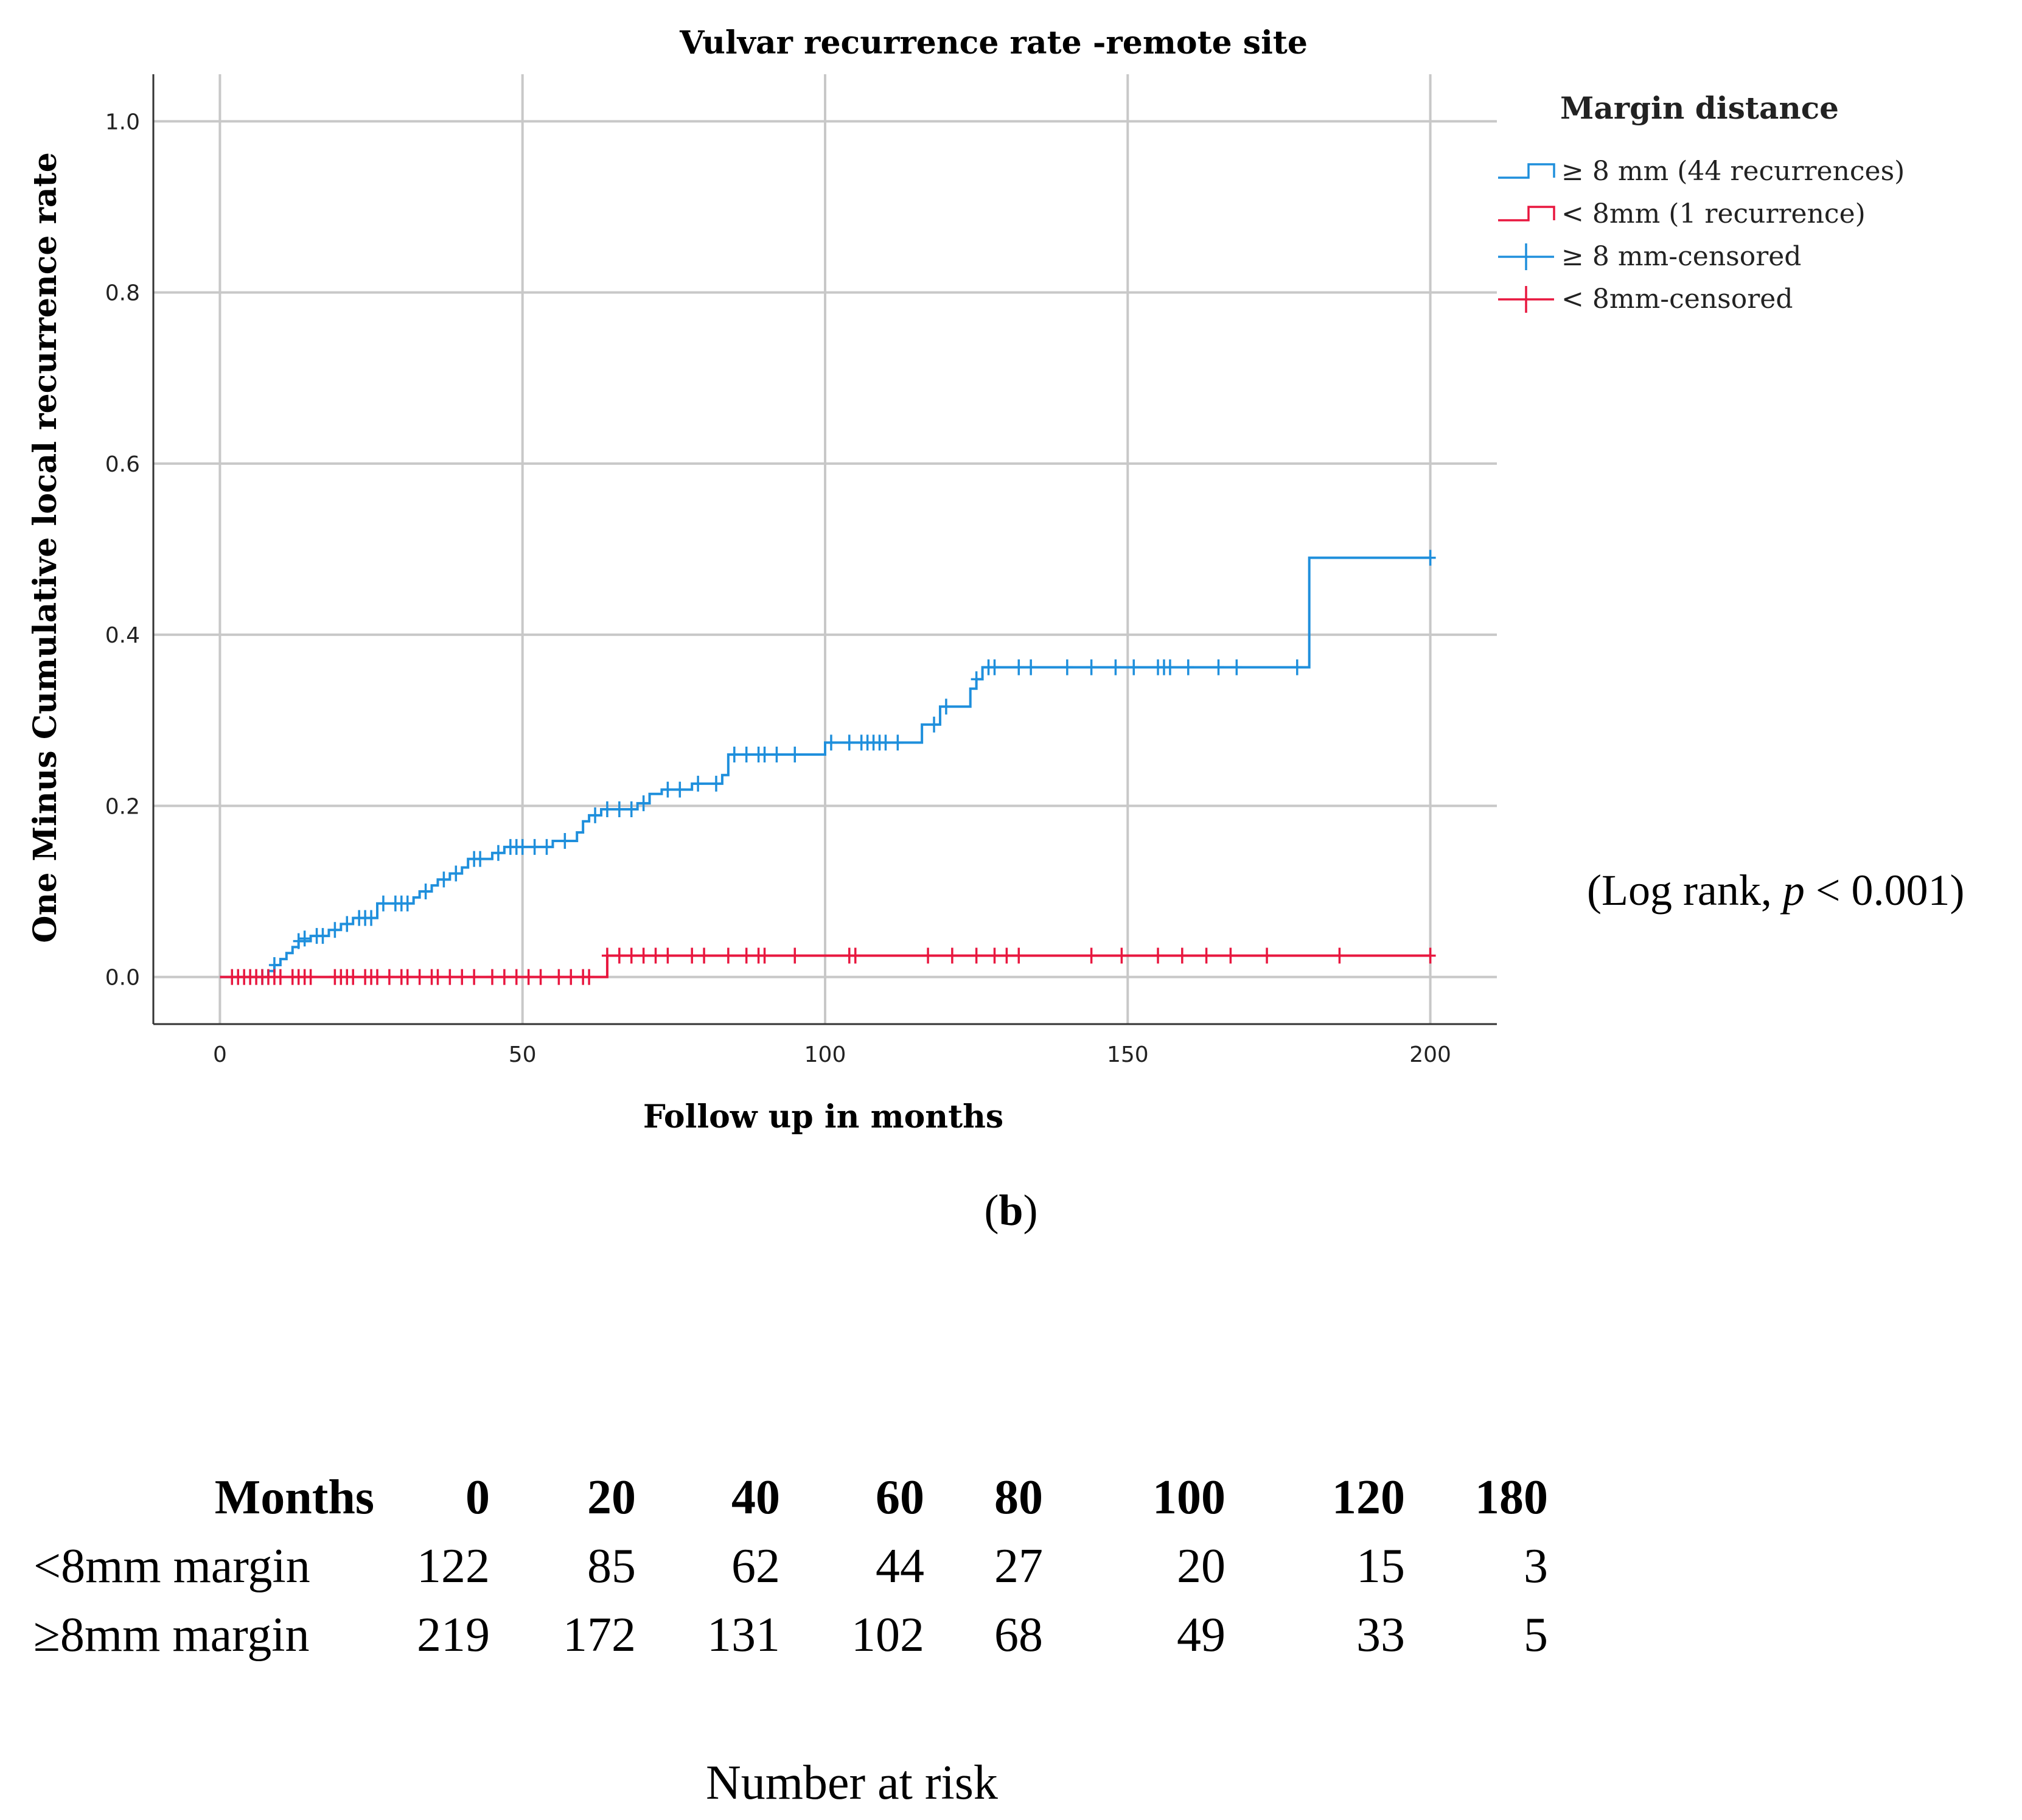 The image size is (2022, 1820). Describe the element at coordinates (1128, 1054) in the screenshot. I see `x-tick-label: 150` at that location.